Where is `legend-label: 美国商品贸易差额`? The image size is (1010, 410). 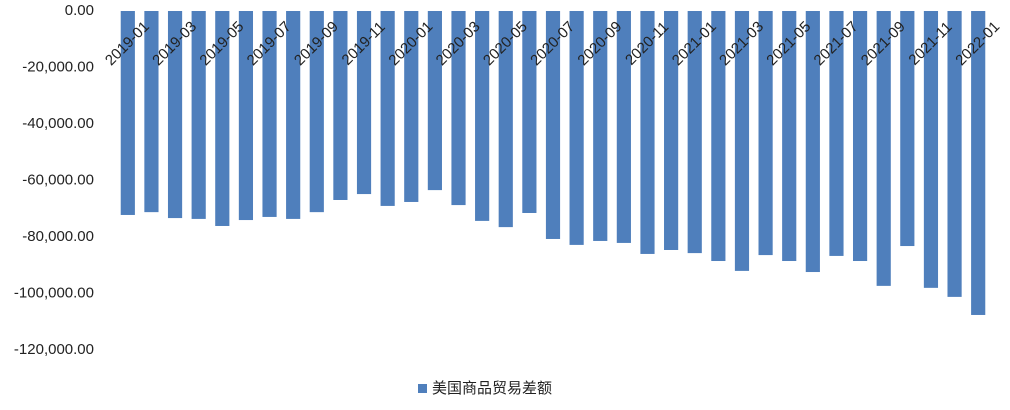
legend-label: 美国商品贸易差额 is located at coordinates (492, 388).